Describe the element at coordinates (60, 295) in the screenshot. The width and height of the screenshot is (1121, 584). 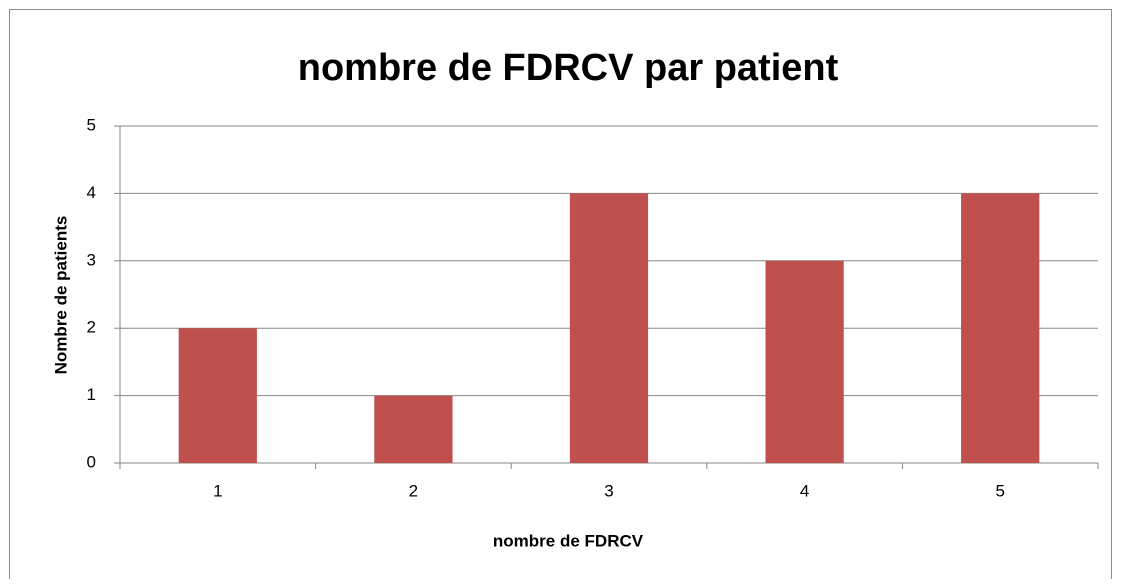
I see `y-axis-title: Nombre de patients` at that location.